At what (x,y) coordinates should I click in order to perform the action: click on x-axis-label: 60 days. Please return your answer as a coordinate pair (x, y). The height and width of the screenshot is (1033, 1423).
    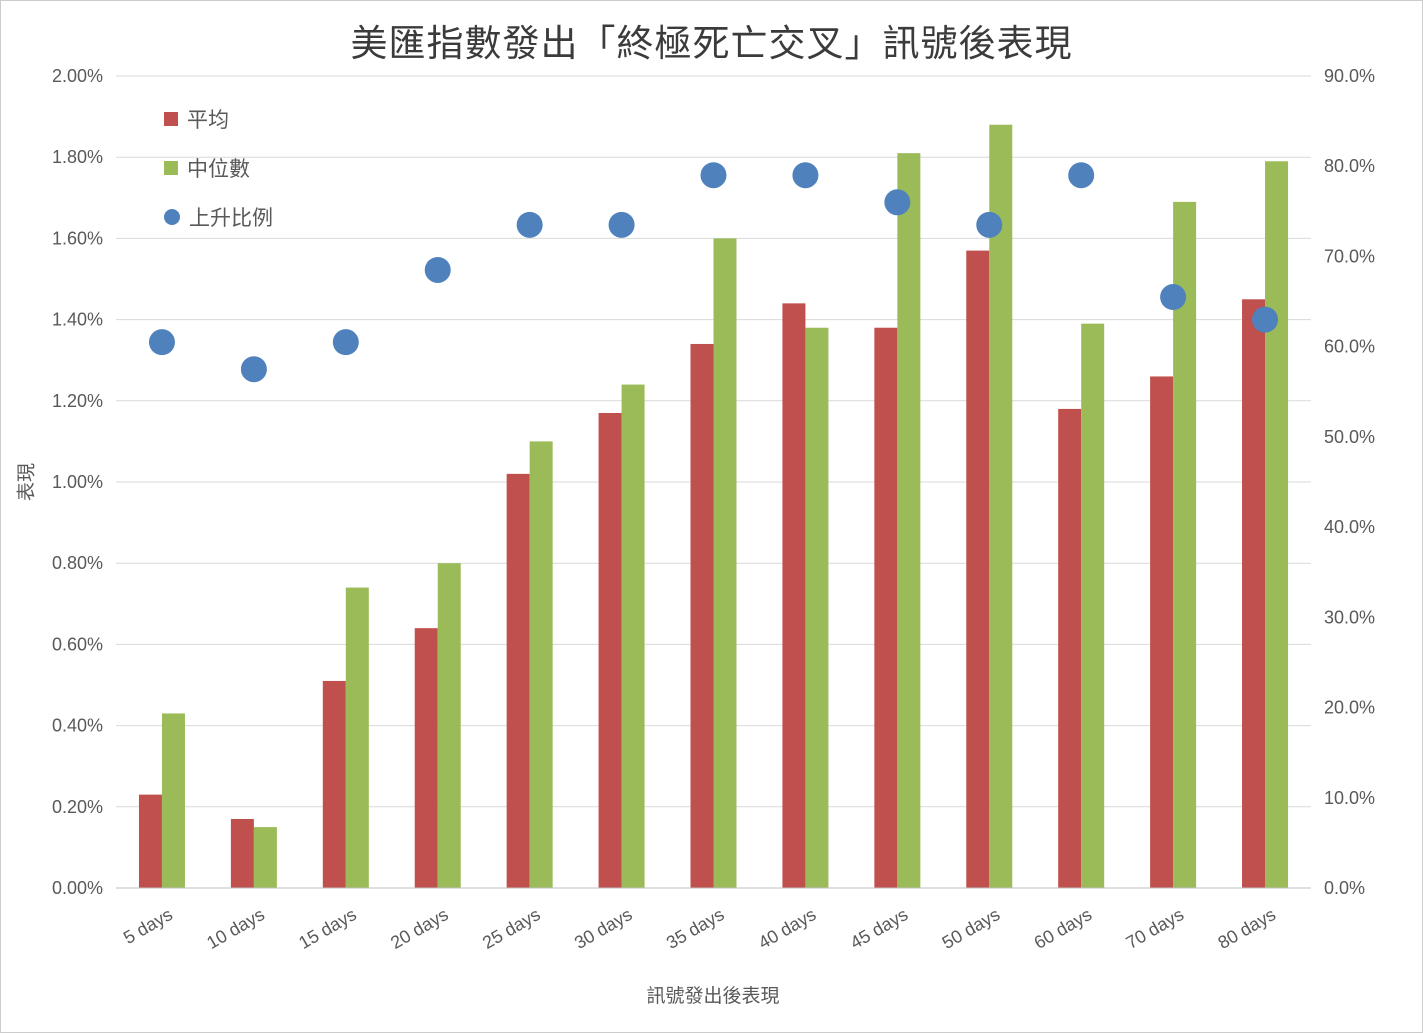
    Looking at the image, I should click on (1063, 928).